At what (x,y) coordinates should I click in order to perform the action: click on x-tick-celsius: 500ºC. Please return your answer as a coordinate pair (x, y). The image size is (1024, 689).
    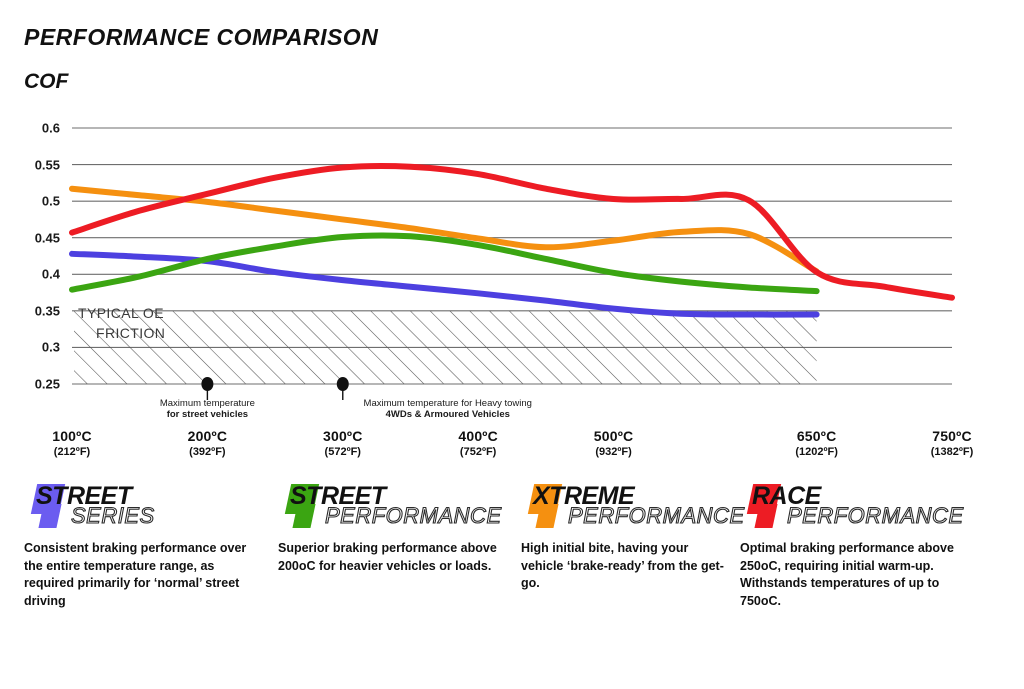
    Looking at the image, I should click on (613, 436).